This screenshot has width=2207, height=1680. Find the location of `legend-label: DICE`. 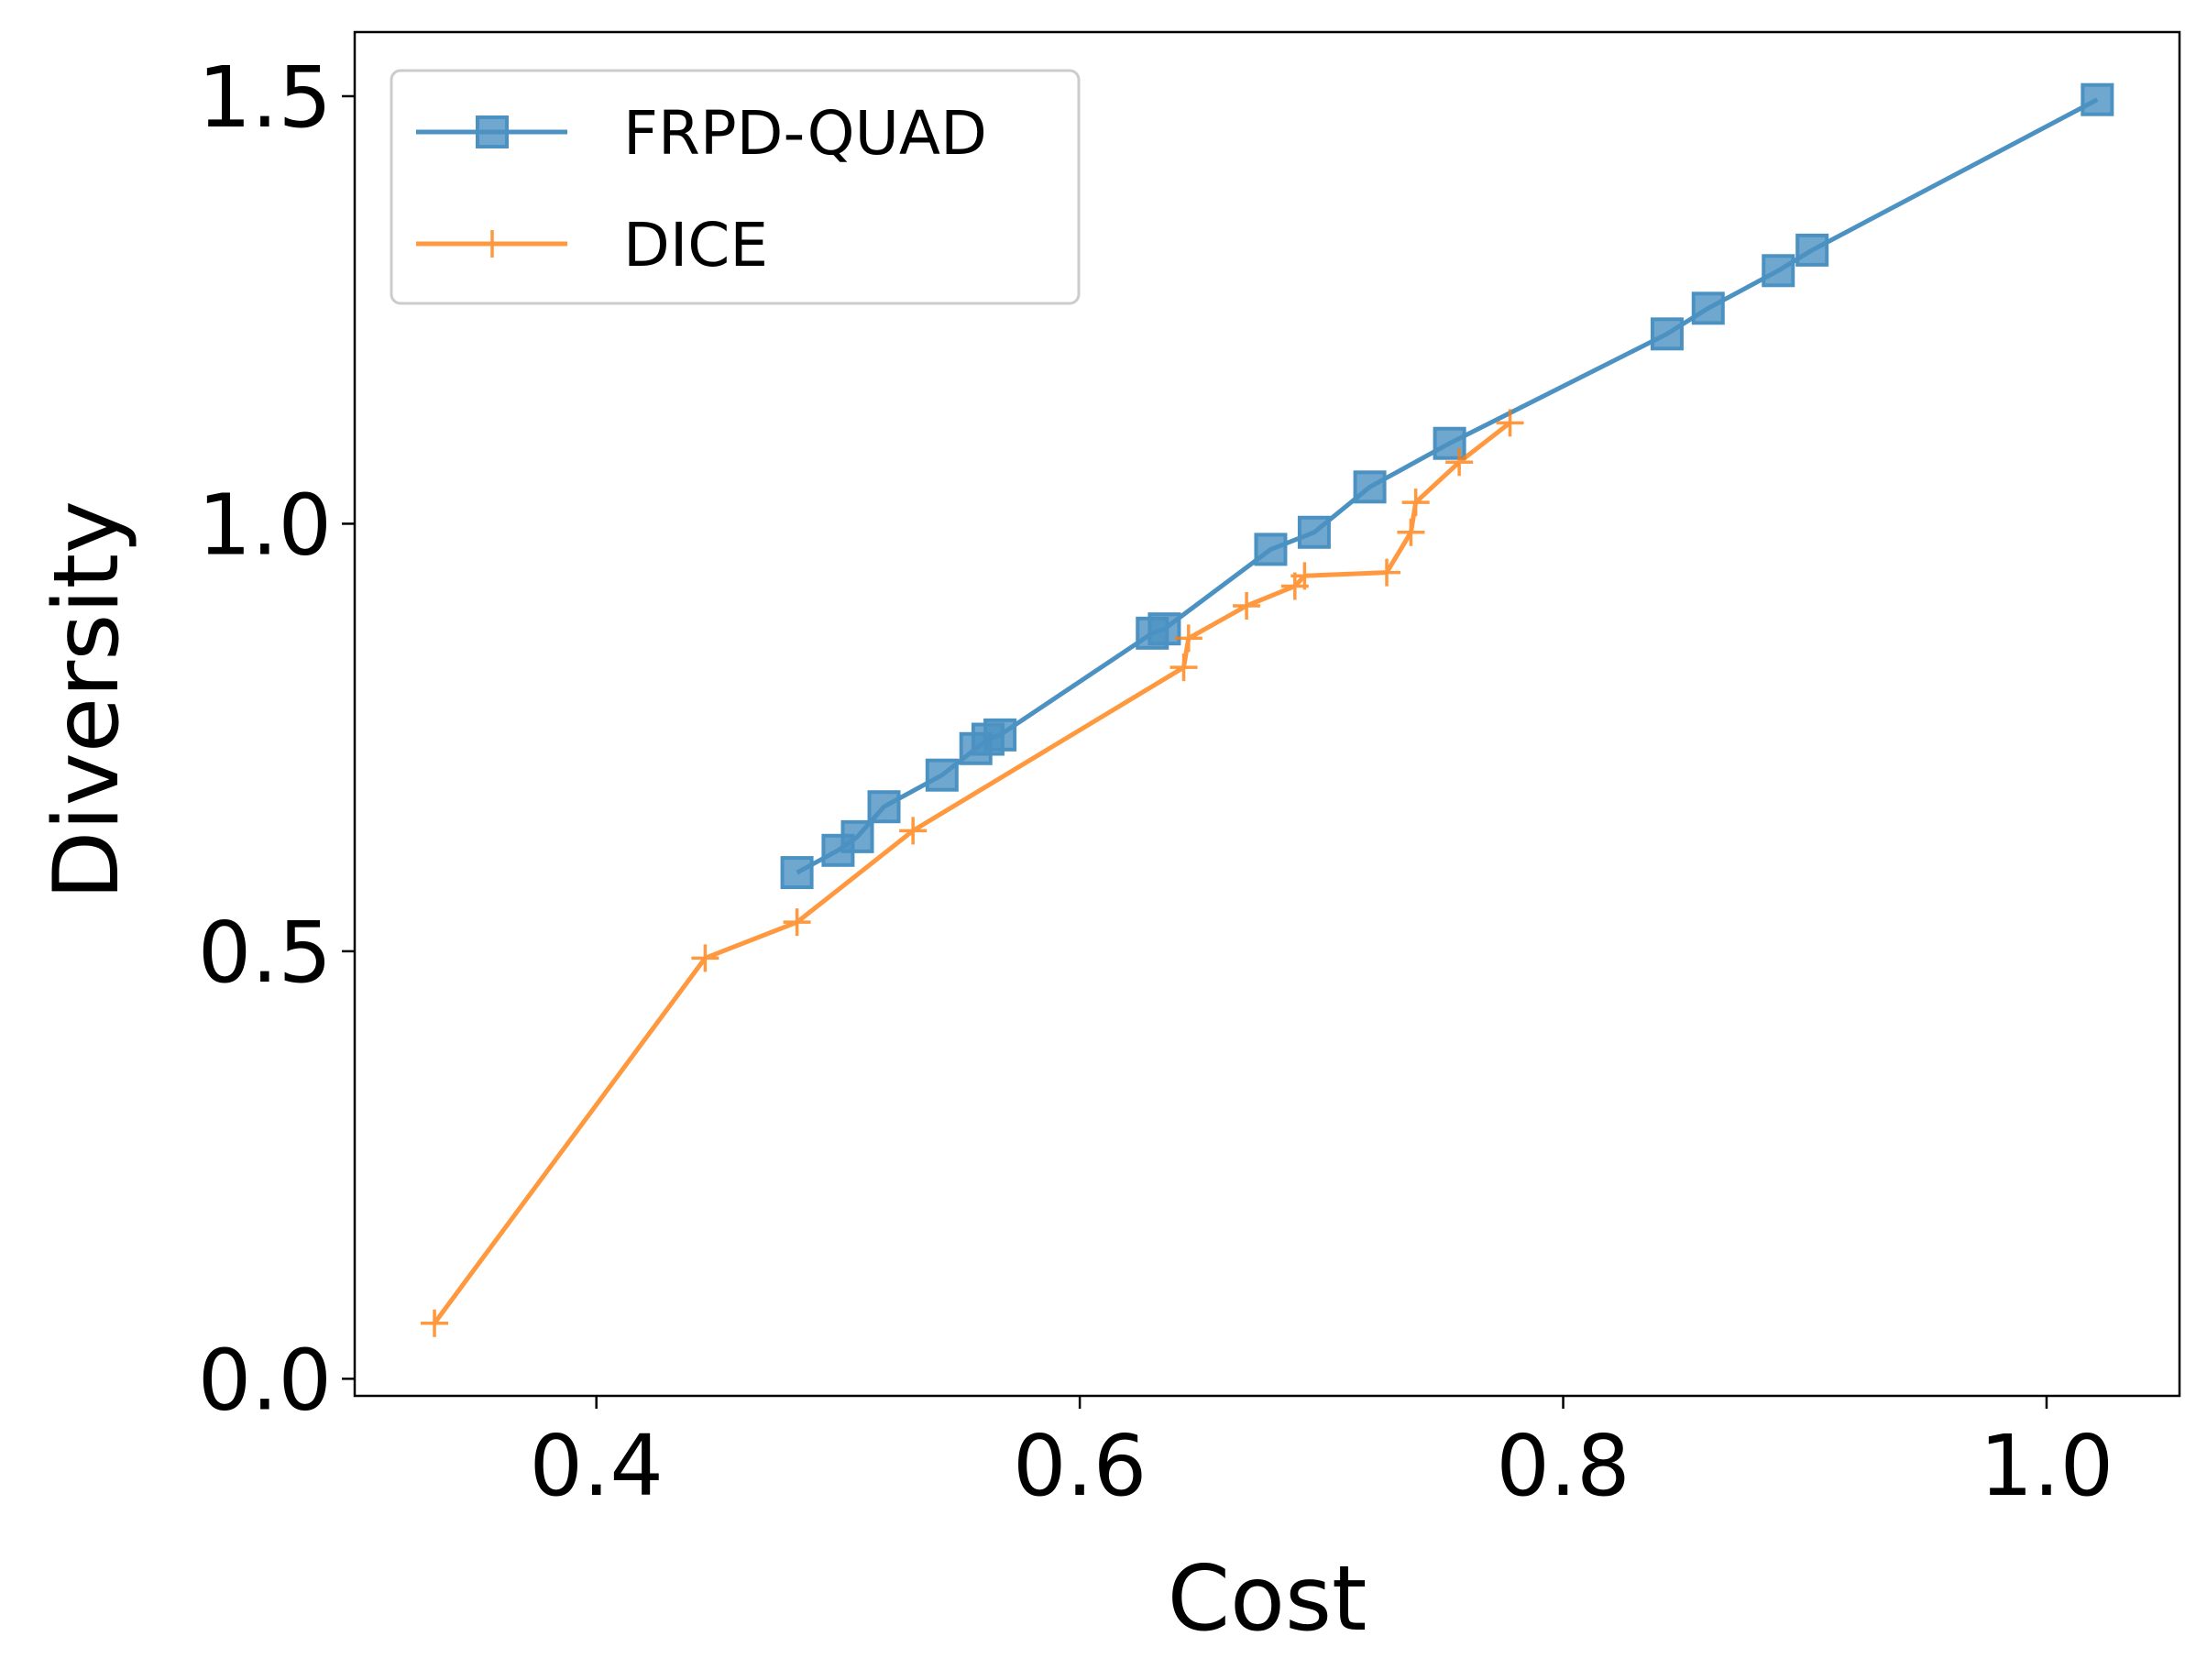

legend-label: DICE is located at coordinates (695, 245).